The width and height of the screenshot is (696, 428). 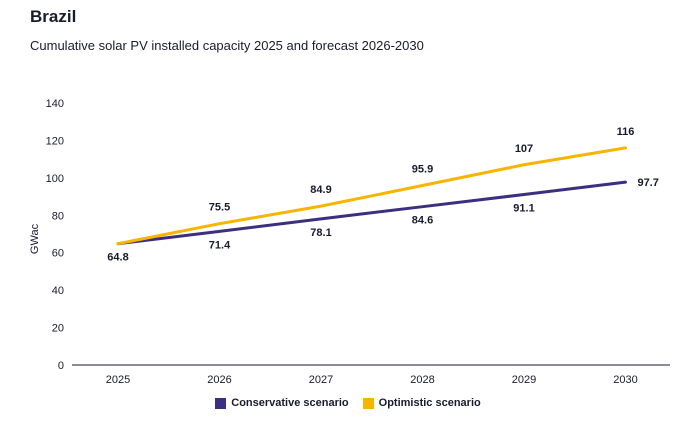 I want to click on chart-title: Brazil, so click(x=53, y=16).